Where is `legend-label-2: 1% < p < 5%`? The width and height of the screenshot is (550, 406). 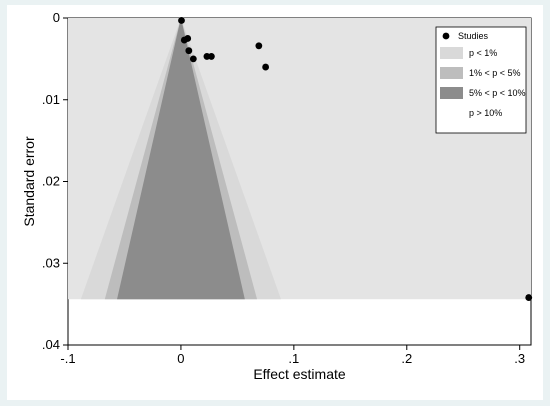
legend-label-2: 1% < p < 5% is located at coordinates (495, 73).